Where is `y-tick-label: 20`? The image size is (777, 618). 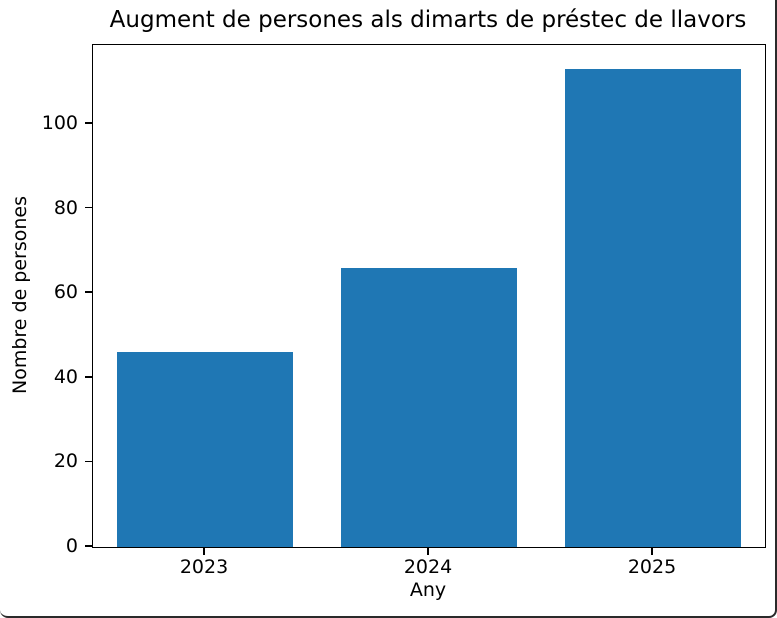 y-tick-label: 20 is located at coordinates (65, 461).